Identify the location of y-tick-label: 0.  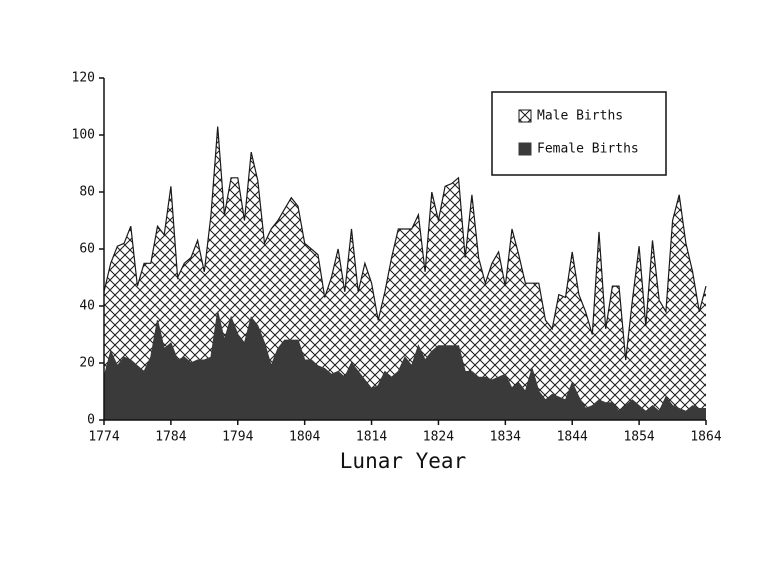
(91, 420).